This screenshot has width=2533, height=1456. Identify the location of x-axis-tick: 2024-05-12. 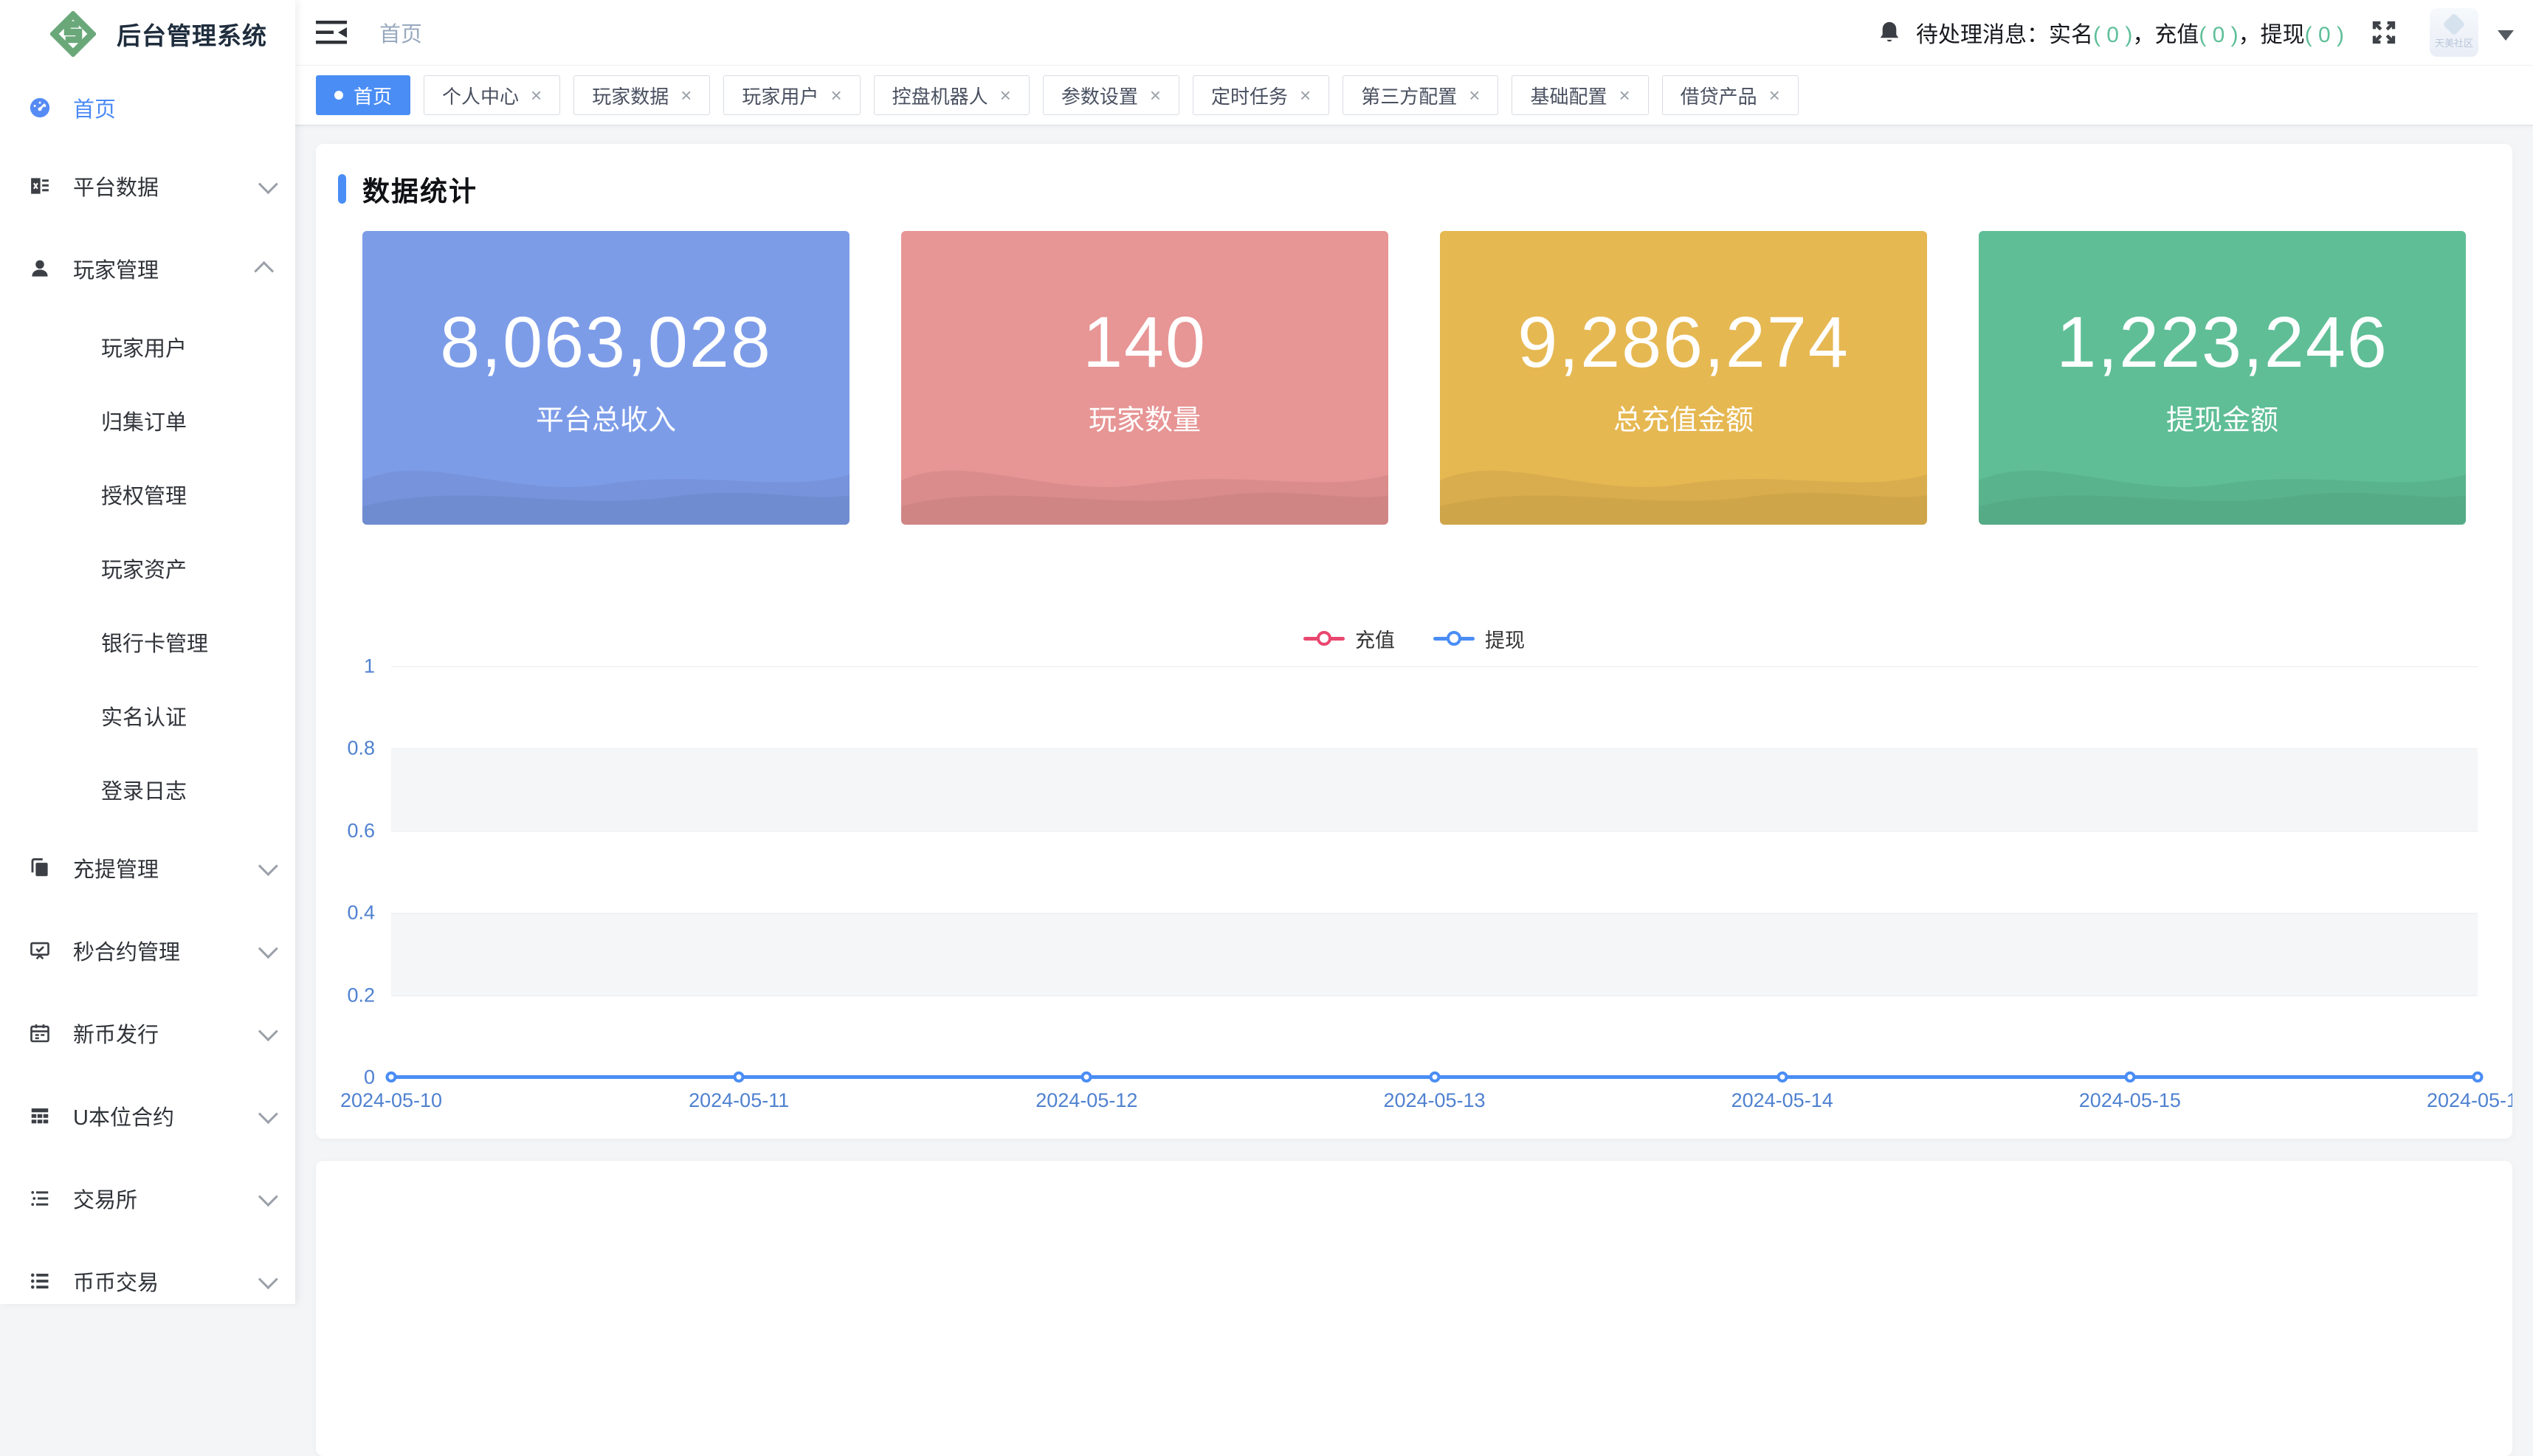
(1086, 1100).